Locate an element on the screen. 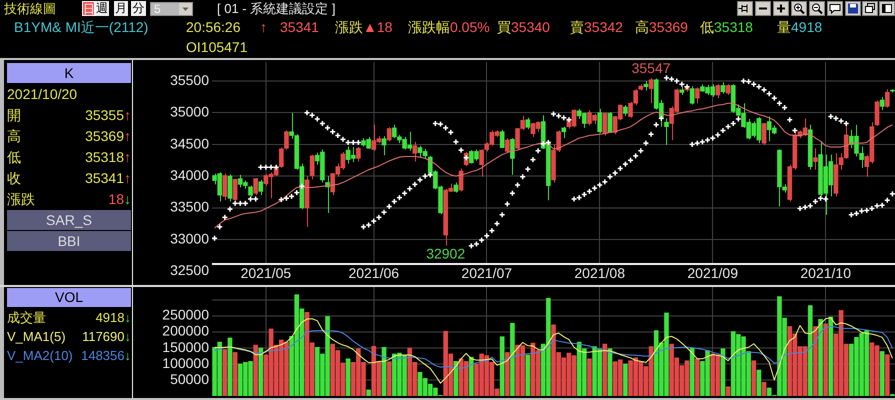 The image size is (895, 400). tab: 日 is located at coordinates (88, 8).